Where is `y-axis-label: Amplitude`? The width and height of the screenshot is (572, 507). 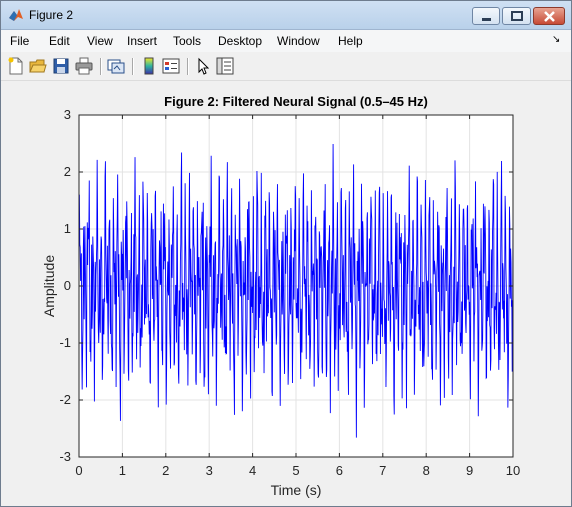 y-axis-label: Amplitude is located at coordinates (49, 286).